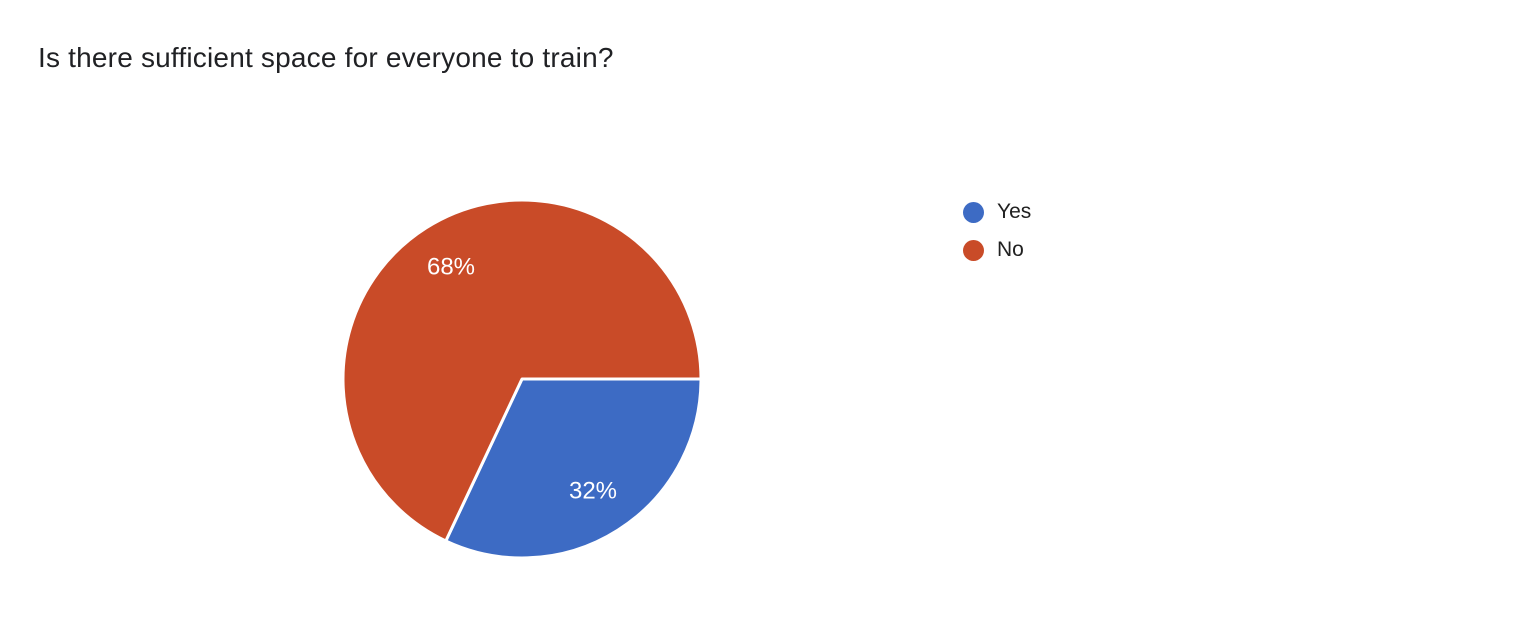 The image size is (1526, 626). I want to click on legend-item-no: No, so click(997, 250).